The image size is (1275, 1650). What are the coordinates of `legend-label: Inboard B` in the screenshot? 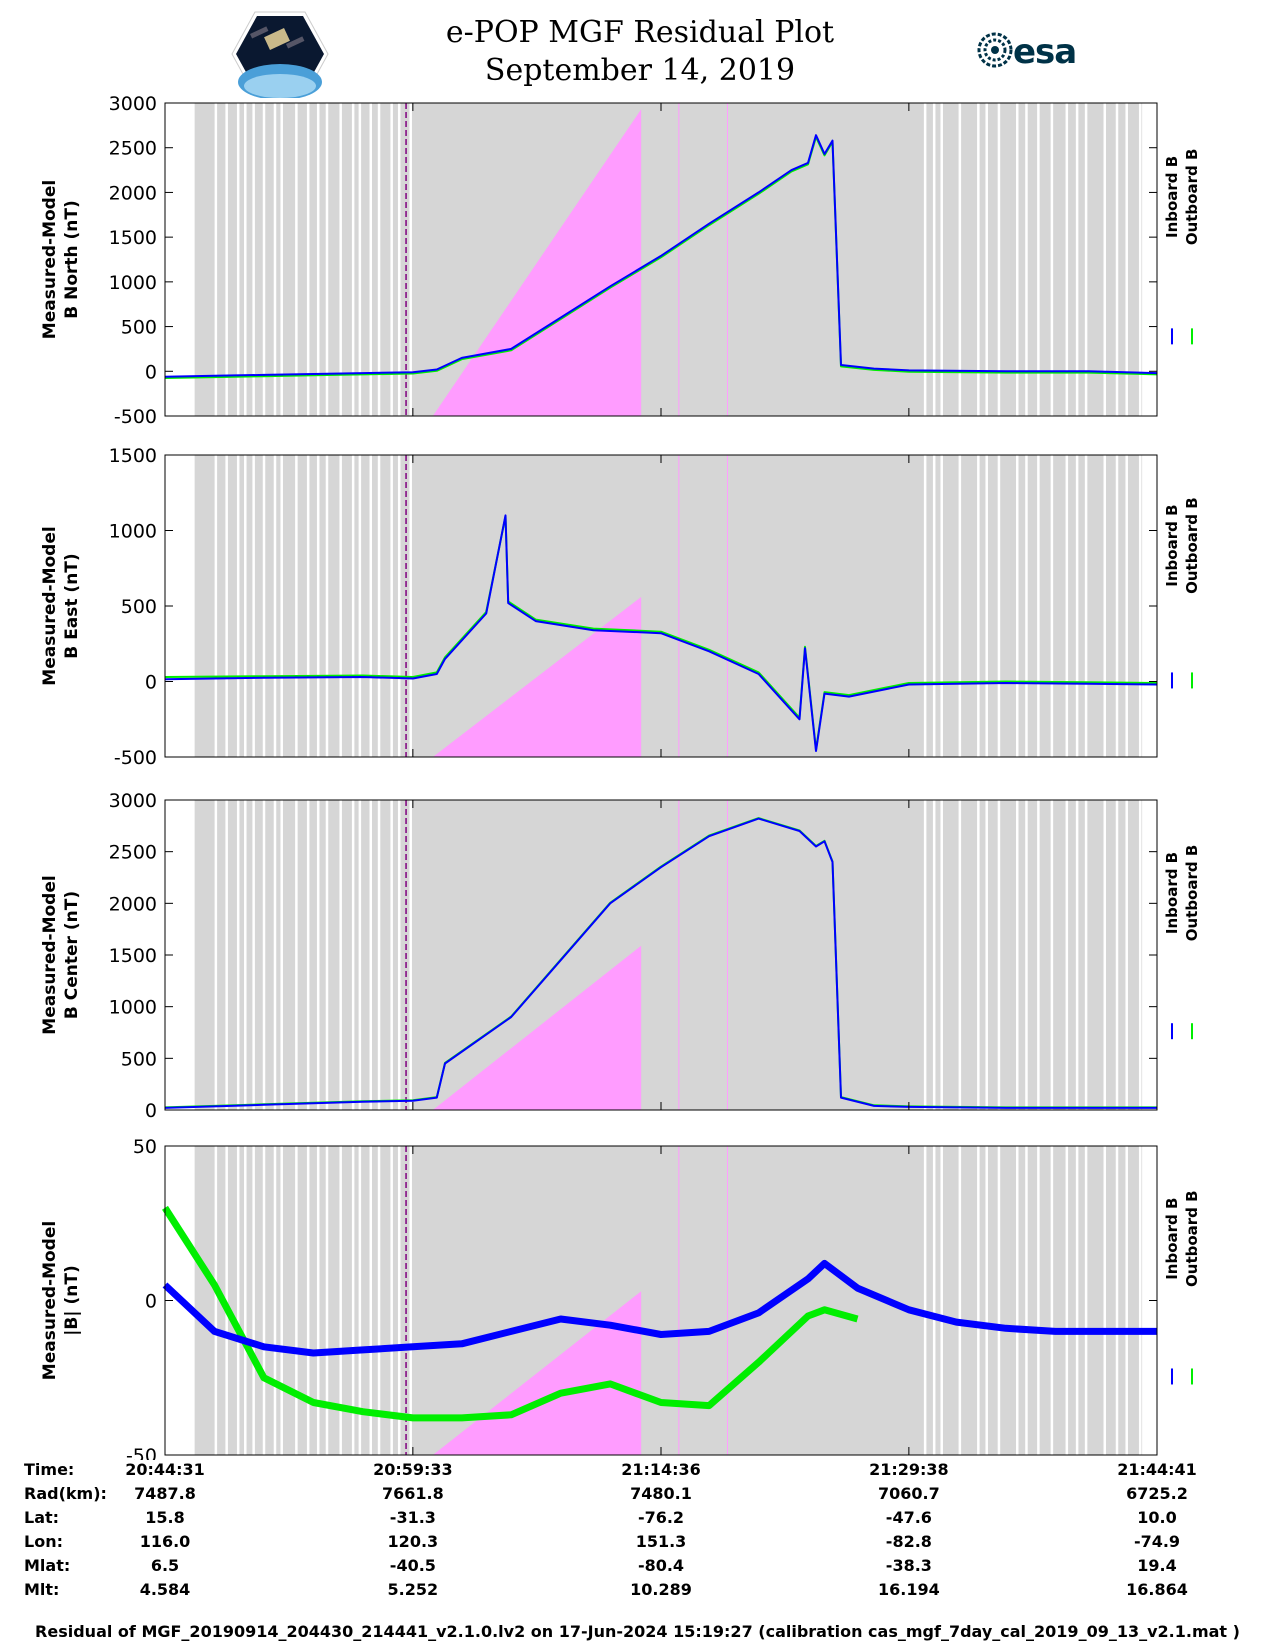 It's located at (1172, 545).